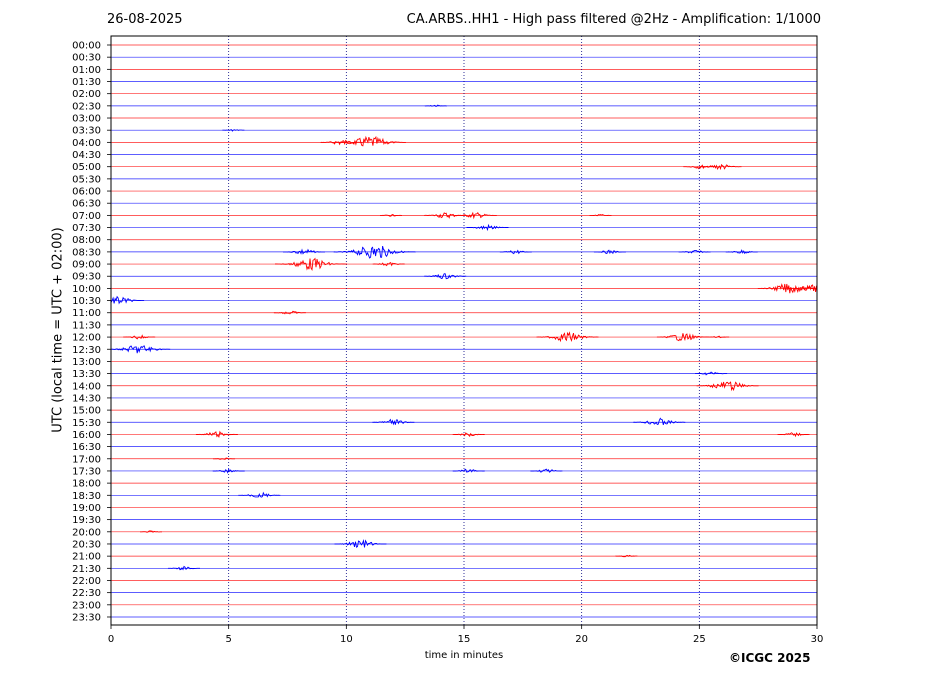  I want to click on x-tick-label: 10, so click(346, 639).